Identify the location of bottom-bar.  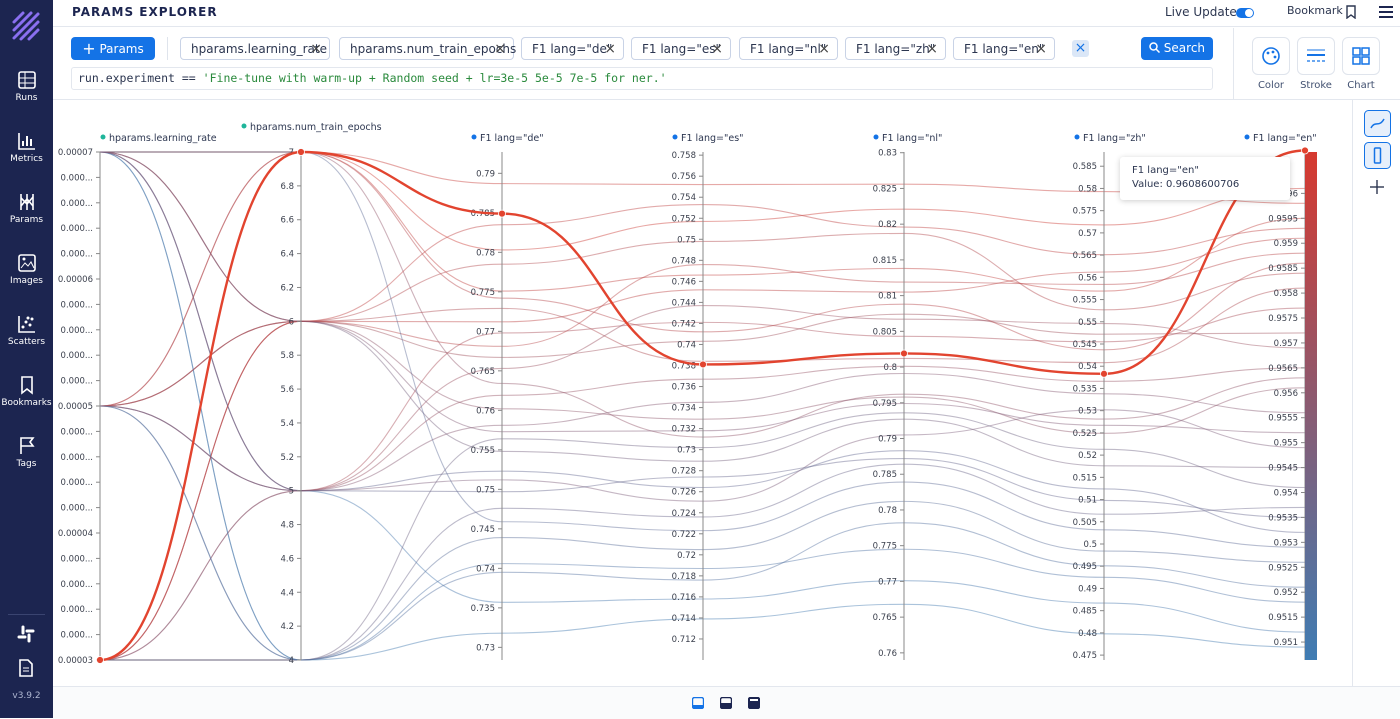
(726, 702).